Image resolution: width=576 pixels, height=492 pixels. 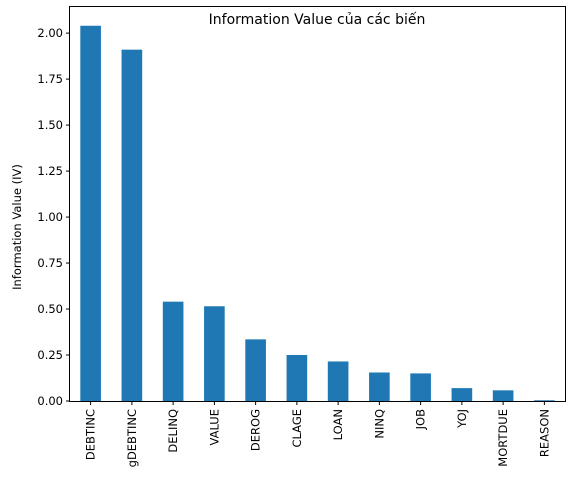 What do you see at coordinates (173, 431) in the screenshot?
I see `x-tick-label: DELINQ` at bounding box center [173, 431].